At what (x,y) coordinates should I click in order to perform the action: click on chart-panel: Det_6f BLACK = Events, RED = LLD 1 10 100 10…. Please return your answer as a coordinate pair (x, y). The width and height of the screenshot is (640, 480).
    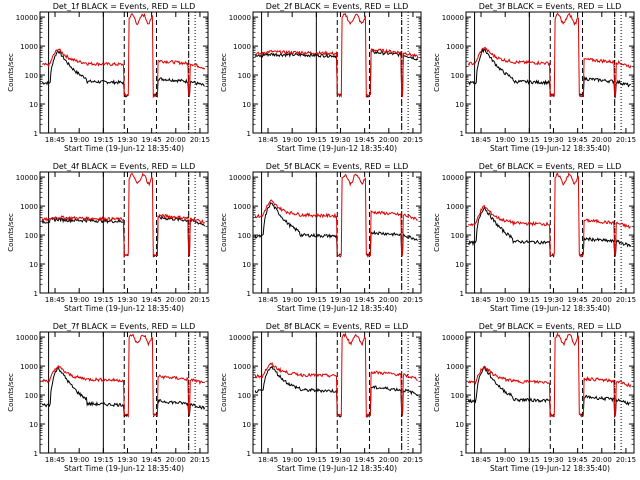
    Looking at the image, I should click on (534, 237).